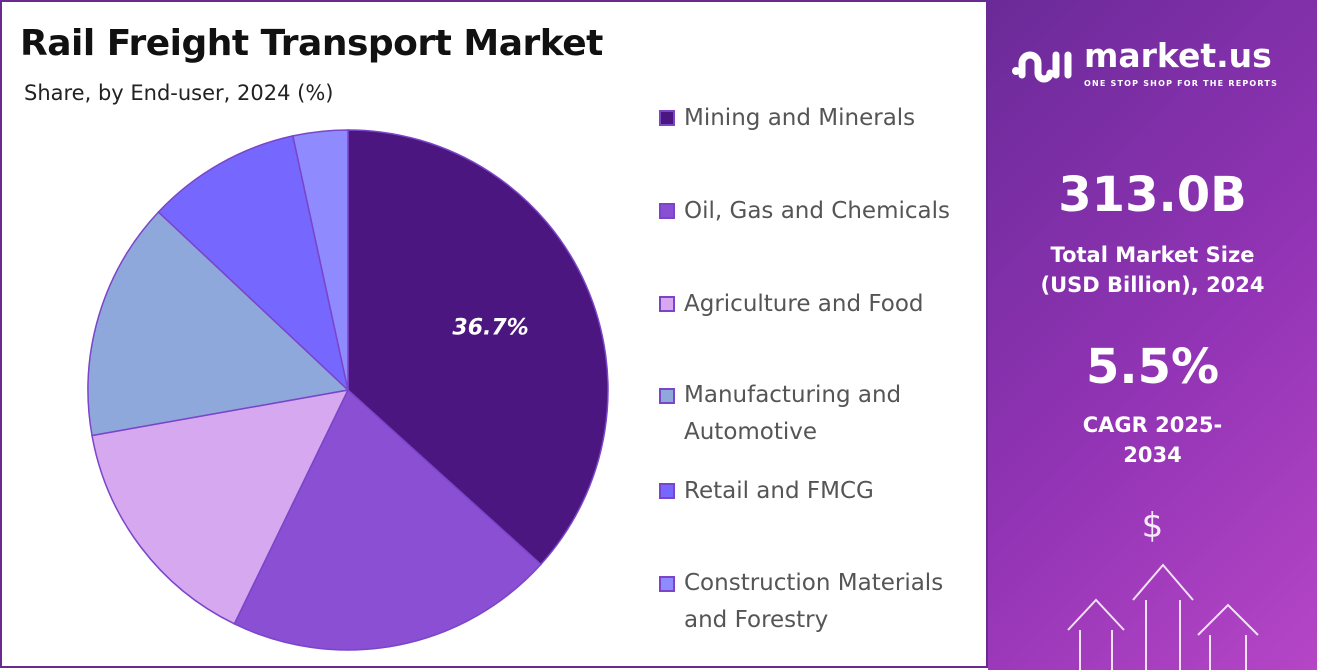 The height and width of the screenshot is (670, 1317). What do you see at coordinates (1152, 526) in the screenshot?
I see `dollar-icon: $` at bounding box center [1152, 526].